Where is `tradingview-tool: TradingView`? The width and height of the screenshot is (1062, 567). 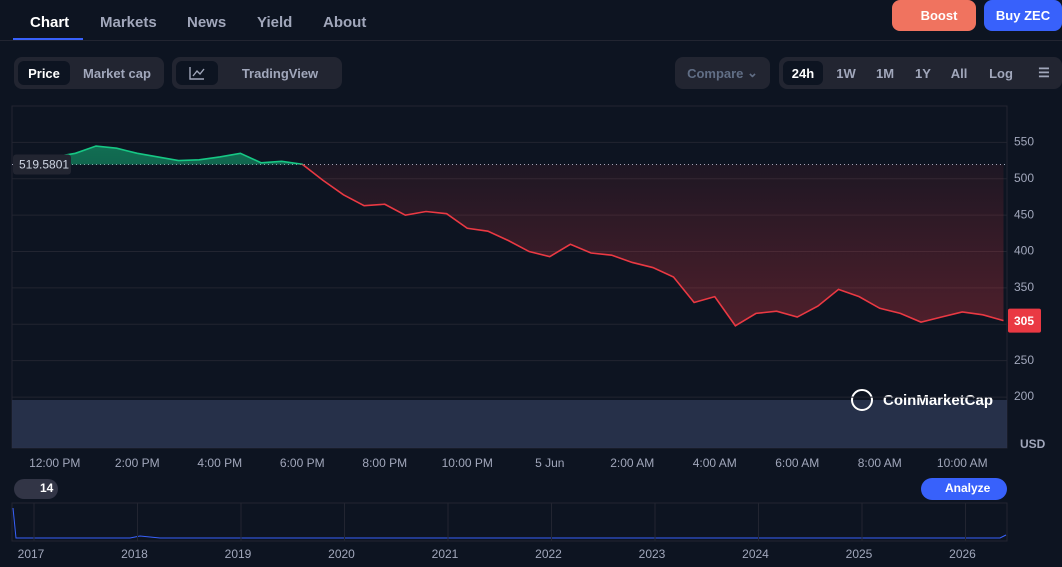
tradingview-tool: TradingView is located at coordinates (280, 73).